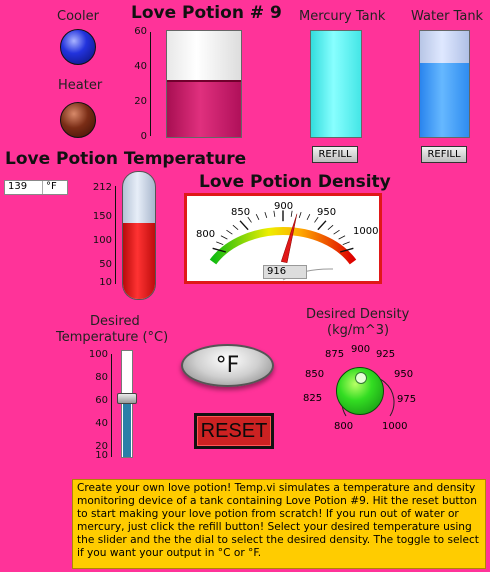 This screenshot has width=490, height=572. What do you see at coordinates (112, 337) in the screenshot?
I see `desired-temp-label-2: Temperature (°C)` at bounding box center [112, 337].